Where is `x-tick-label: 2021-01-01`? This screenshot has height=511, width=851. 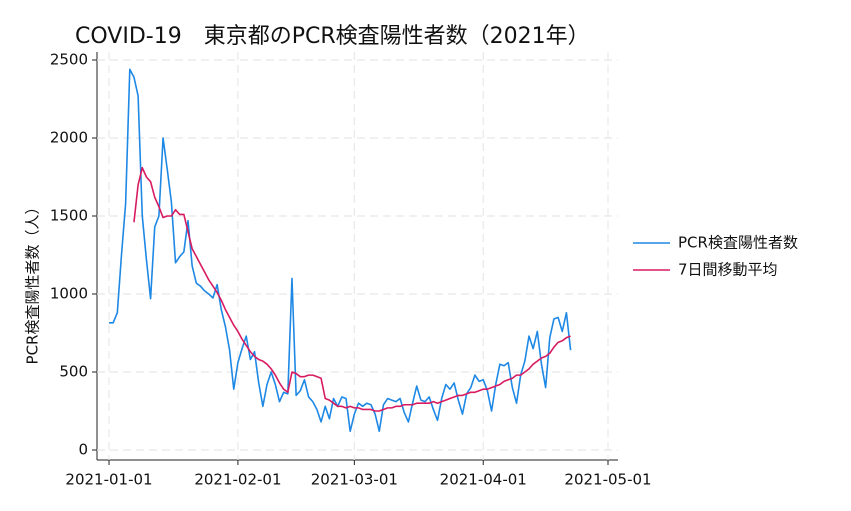
x-tick-label: 2021-01-01 is located at coordinates (108, 480).